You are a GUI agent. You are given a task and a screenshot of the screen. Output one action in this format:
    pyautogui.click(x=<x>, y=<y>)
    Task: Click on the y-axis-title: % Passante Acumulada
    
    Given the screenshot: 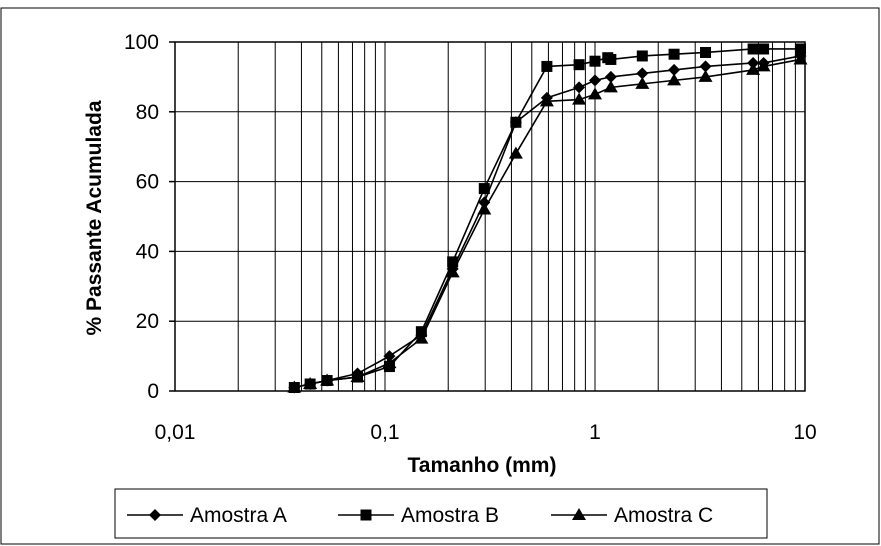 What is the action you would take?
    pyautogui.click(x=94, y=217)
    